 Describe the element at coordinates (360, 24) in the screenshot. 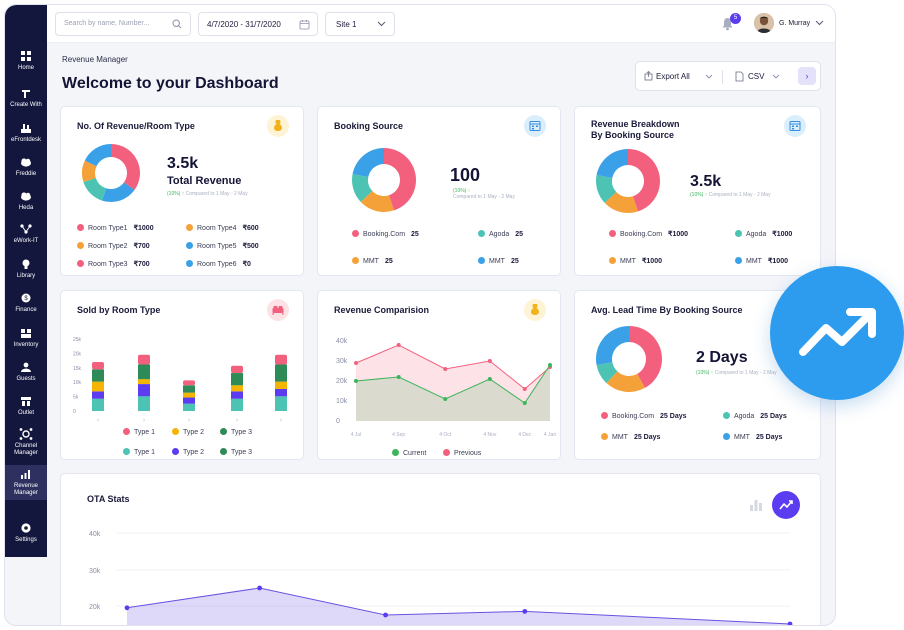

I see `site-select: Site 1` at that location.